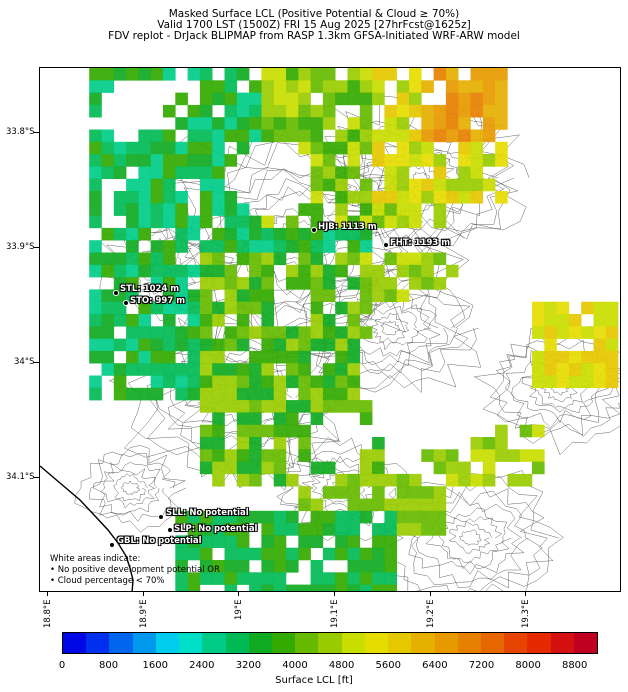 The image size is (628, 692). What do you see at coordinates (420, 243) in the screenshot?
I see `site-label-fht: FHT: 1193 m` at bounding box center [420, 243].